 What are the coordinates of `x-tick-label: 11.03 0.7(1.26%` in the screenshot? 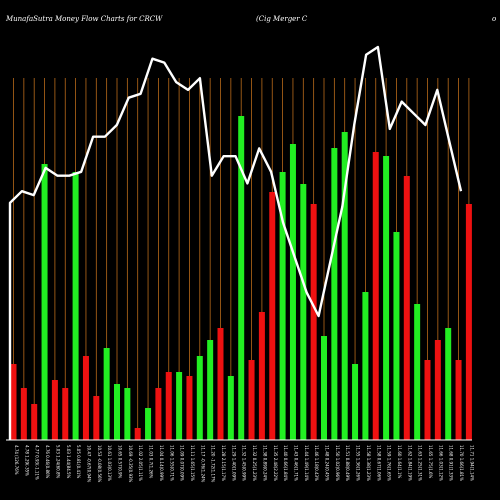 It's located at (151, 462).